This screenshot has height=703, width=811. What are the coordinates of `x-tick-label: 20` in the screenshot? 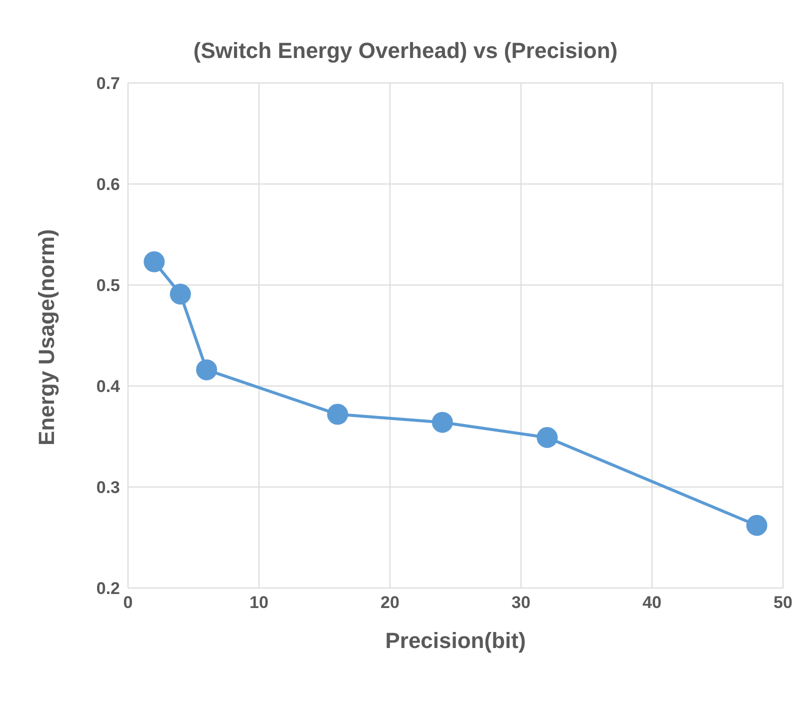 It's located at (390, 602).